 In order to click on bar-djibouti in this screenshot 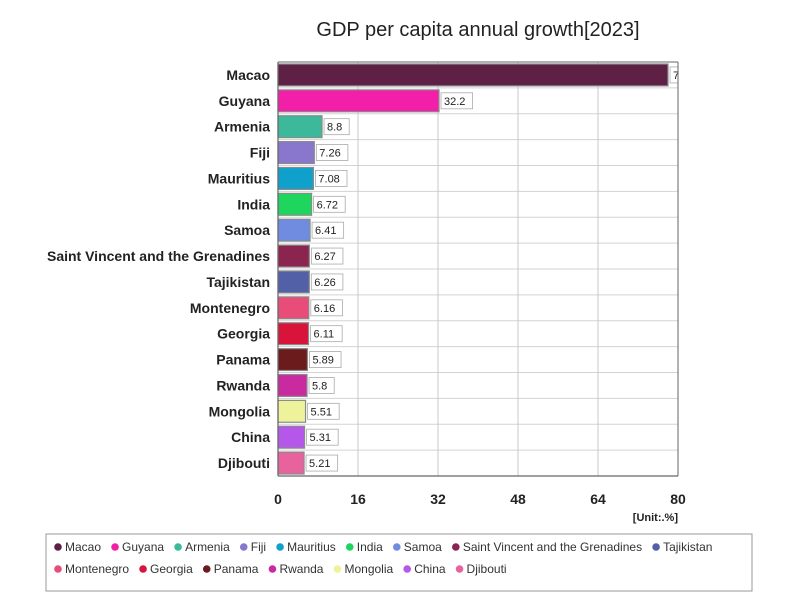, I will do `click(291, 463)`.